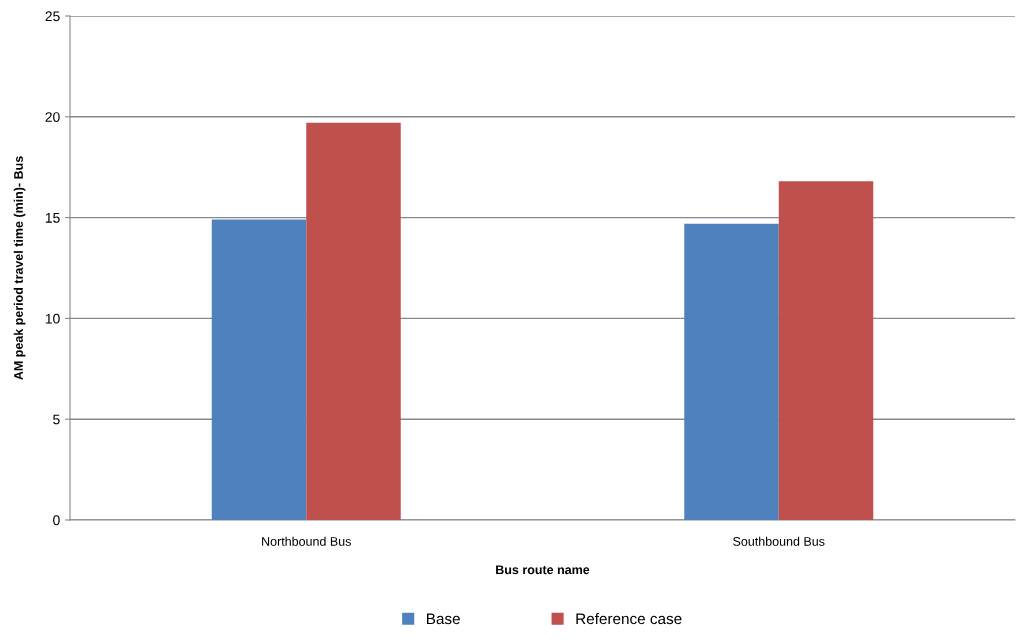 The height and width of the screenshot is (642, 1025). What do you see at coordinates (52, 16) in the screenshot?
I see `y-tick-label: 25` at bounding box center [52, 16].